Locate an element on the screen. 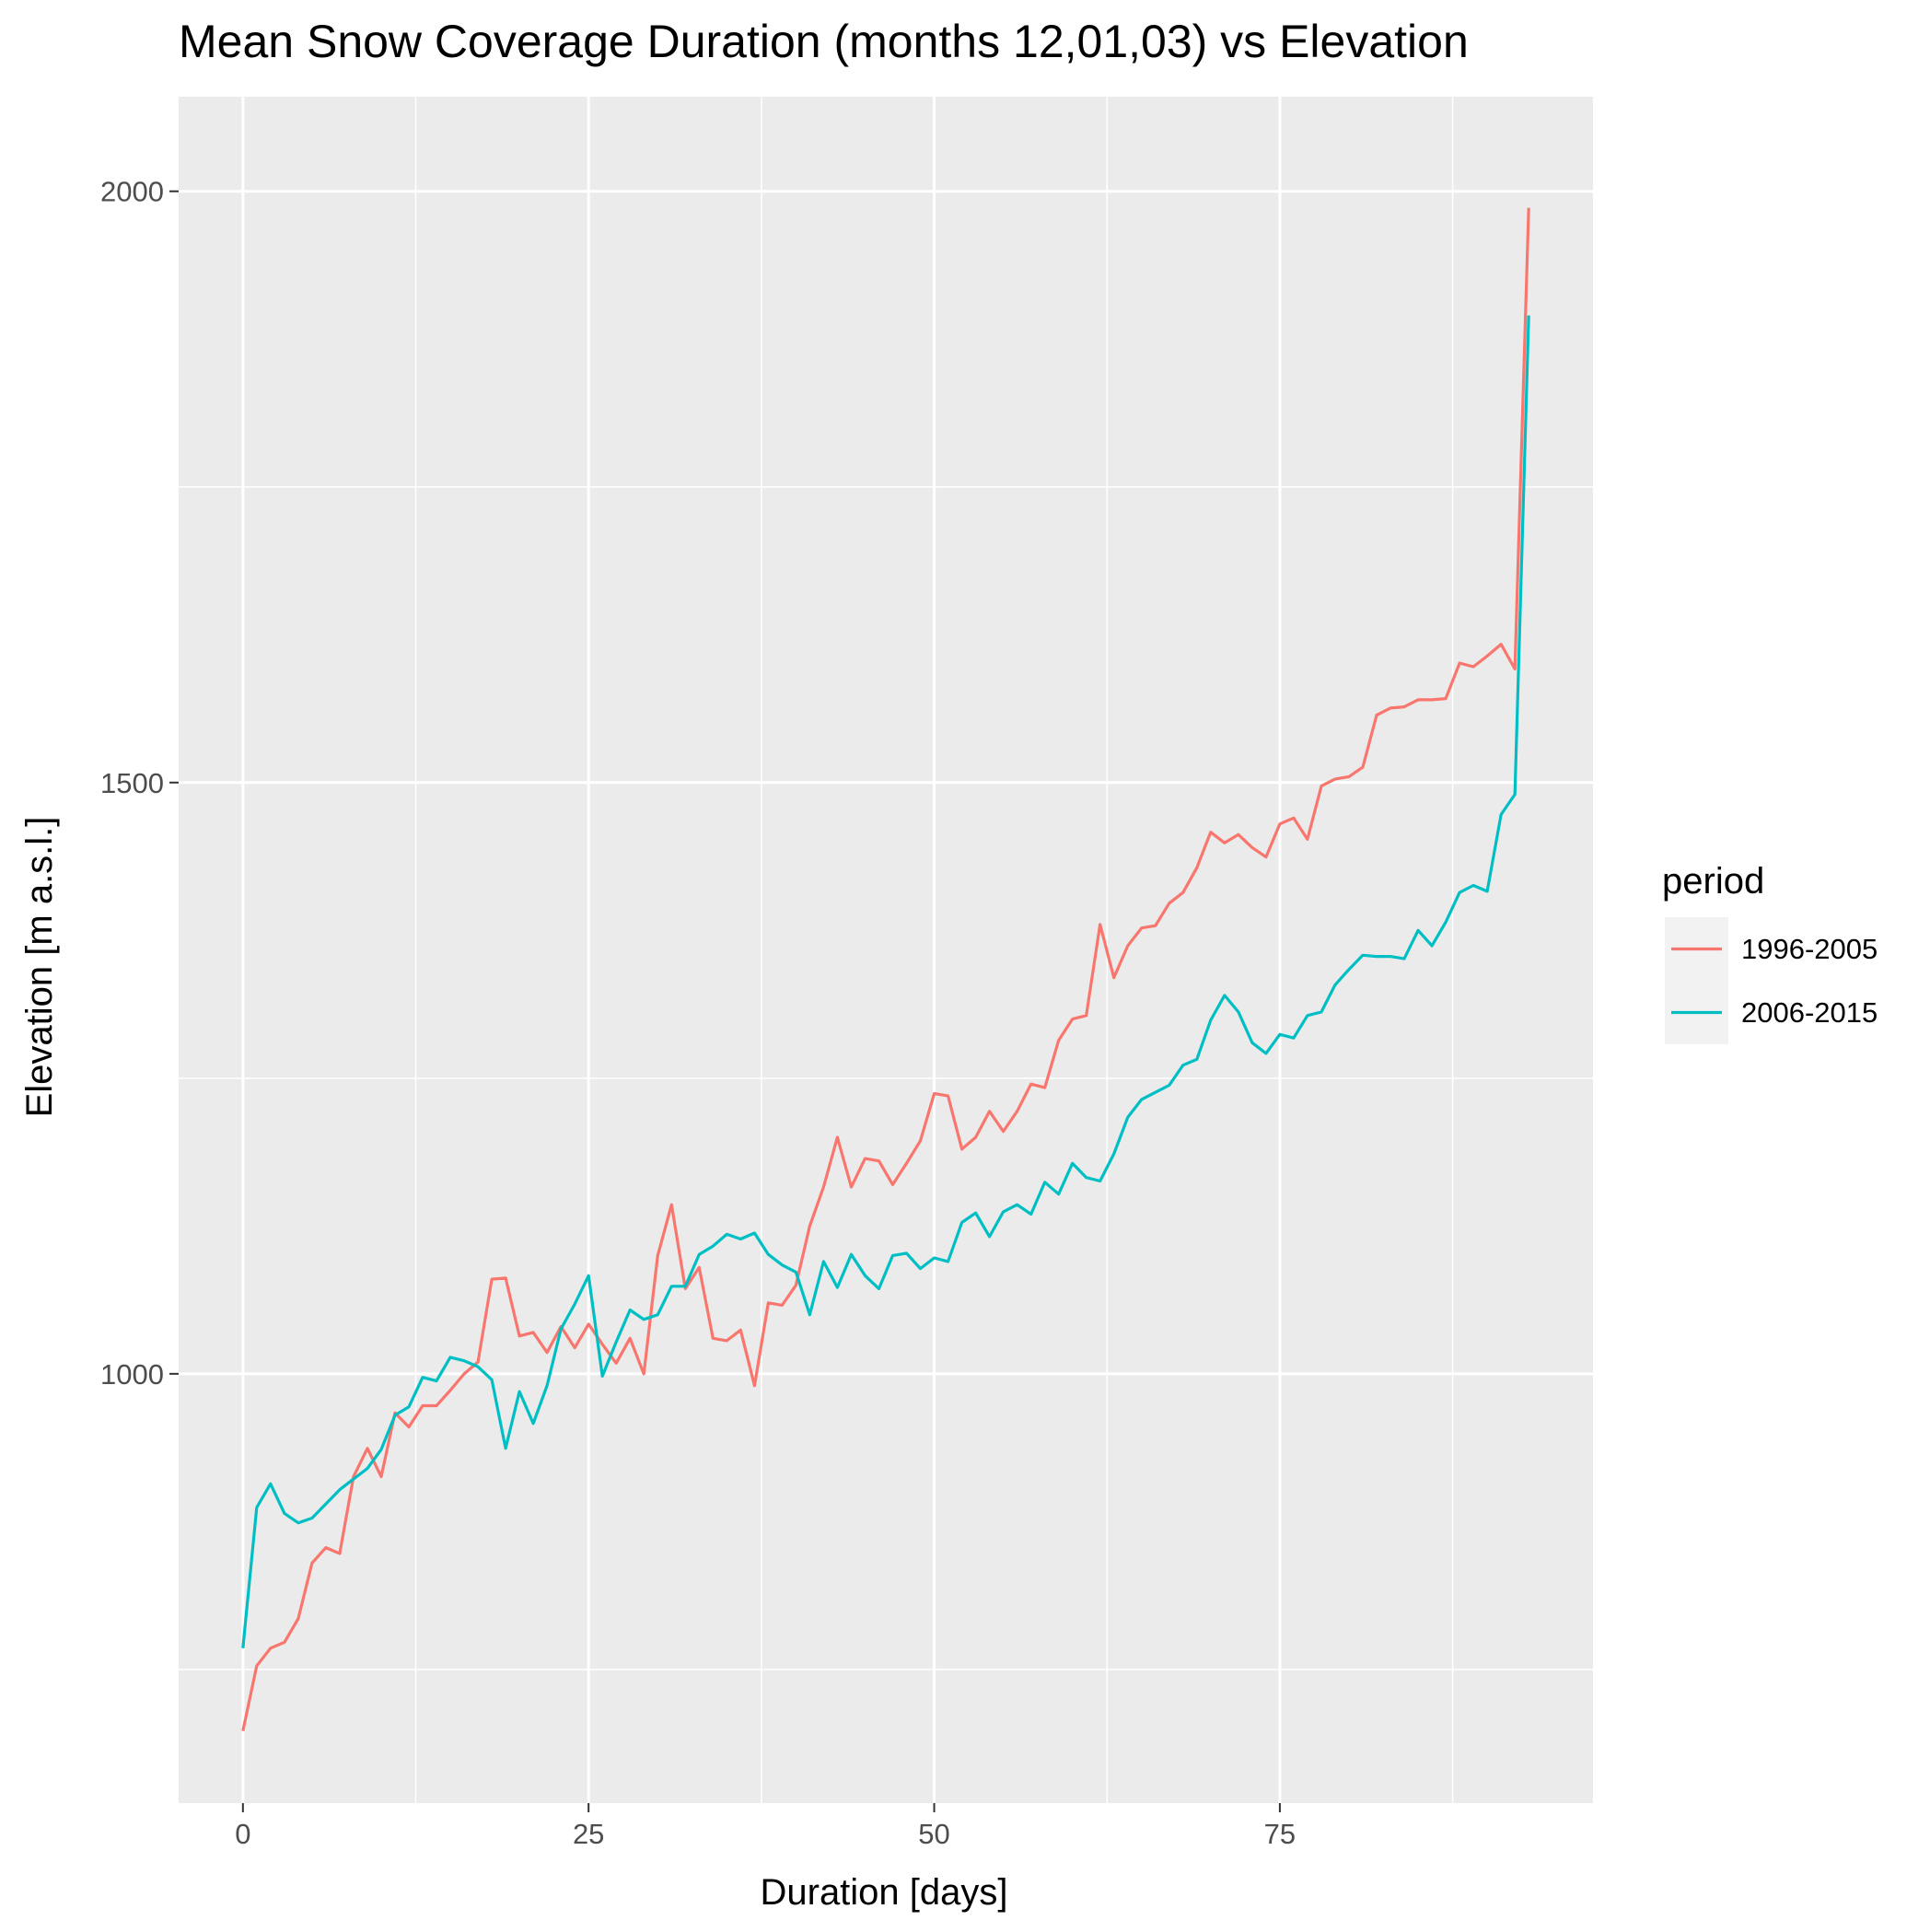 The width and height of the screenshot is (1930, 1932). x-tick-label: 25 is located at coordinates (588, 1834).